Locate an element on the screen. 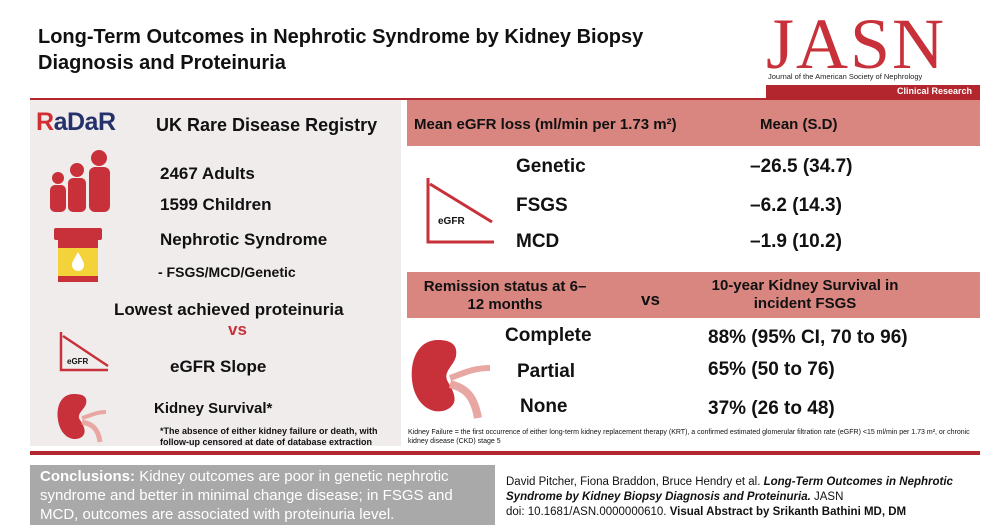 This screenshot has width=1000, height=531. survival-row-partial-value: 65% (50 to 76) is located at coordinates (771, 369).